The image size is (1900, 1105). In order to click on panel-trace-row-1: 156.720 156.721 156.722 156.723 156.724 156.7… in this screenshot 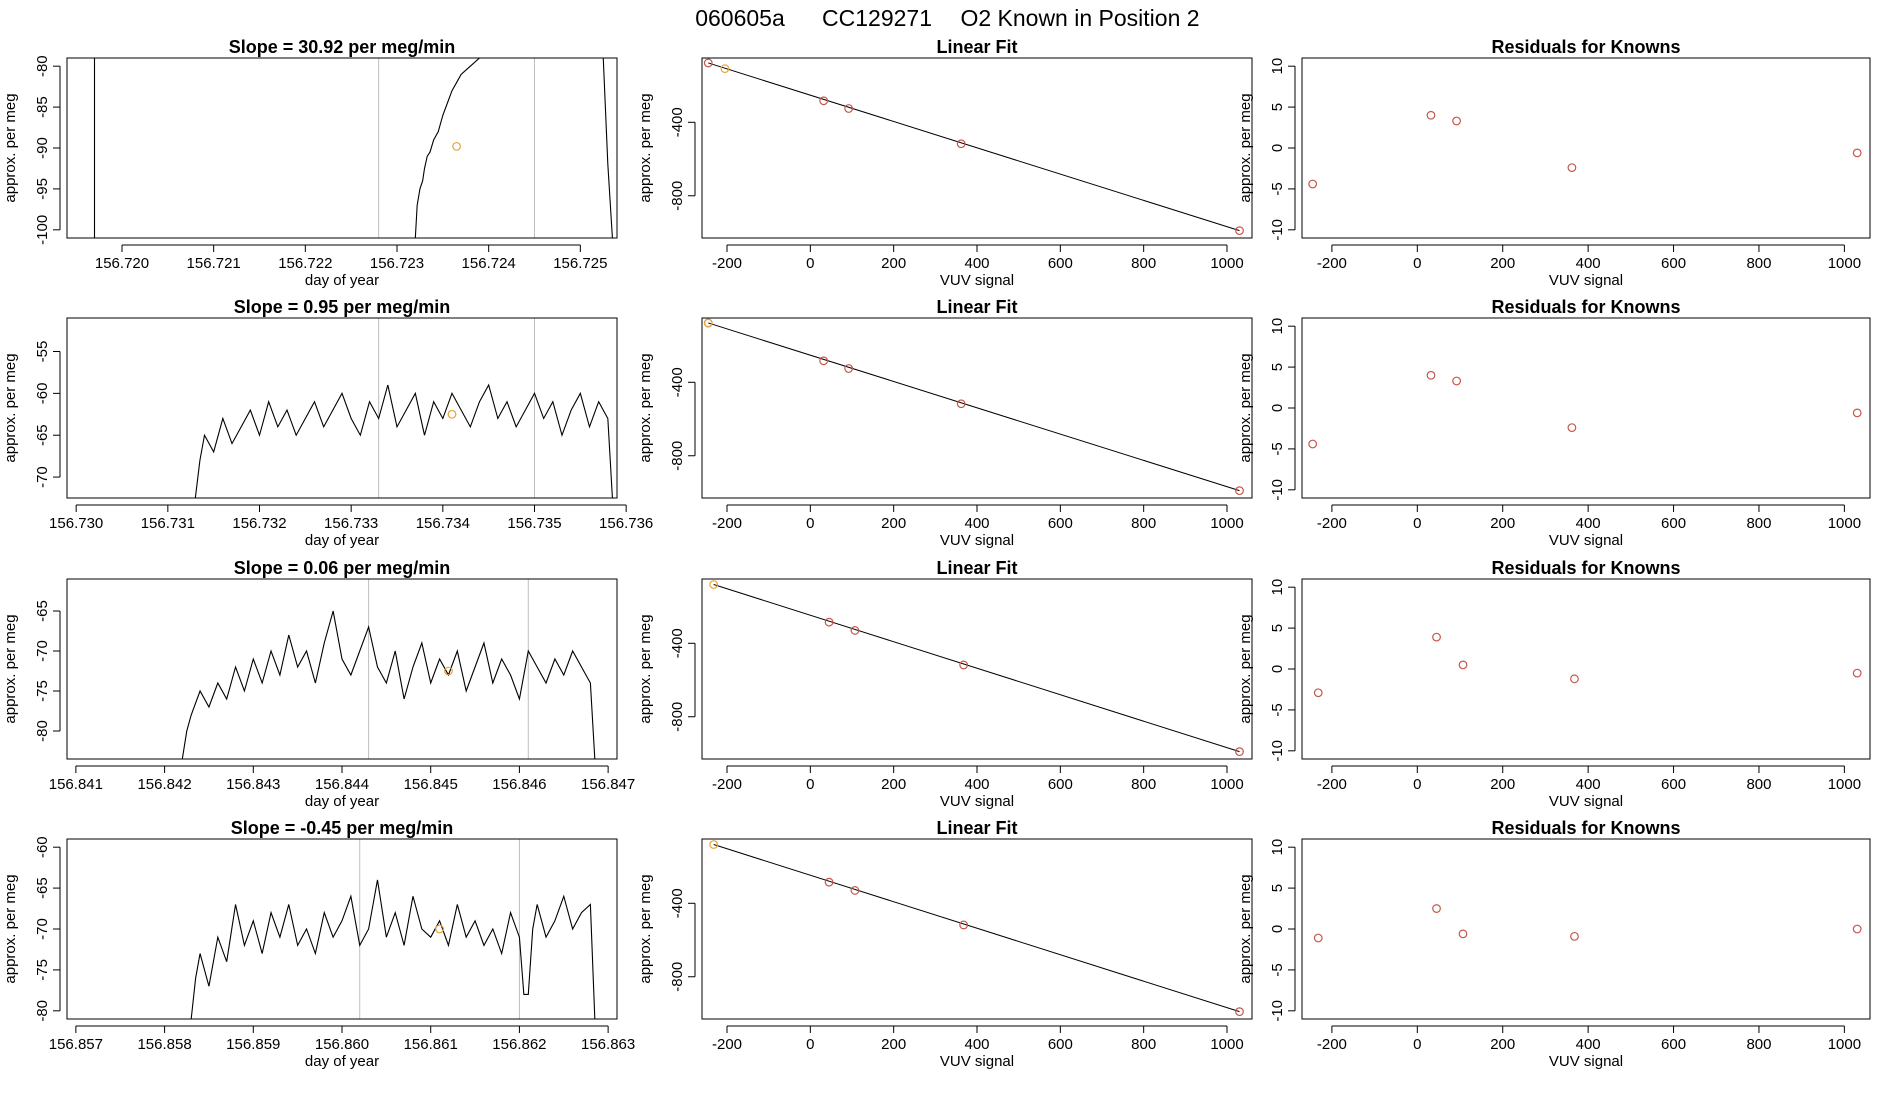, I will do `click(310, 163)`.